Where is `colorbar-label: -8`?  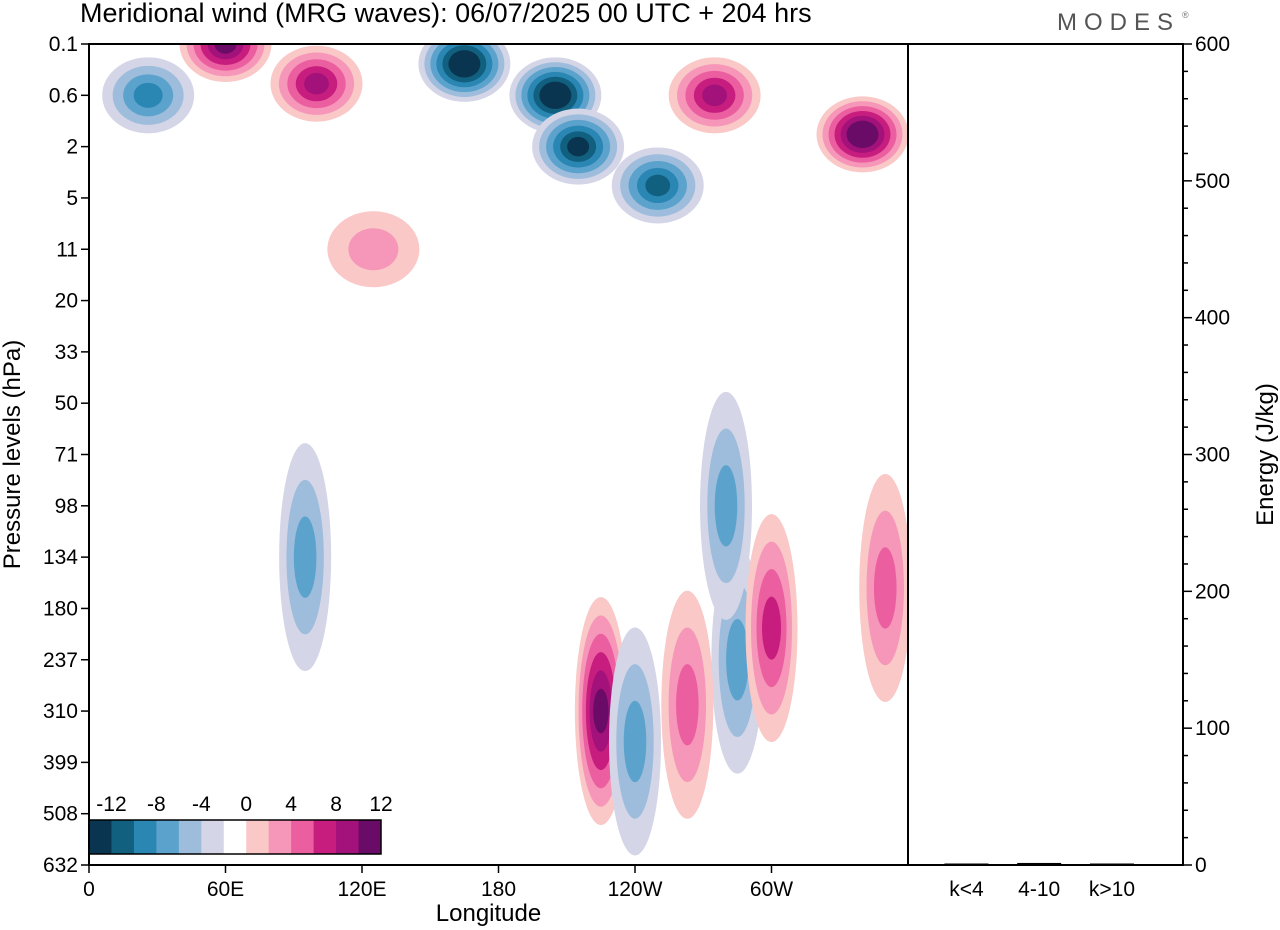
colorbar-label: -8 is located at coordinates (156, 804).